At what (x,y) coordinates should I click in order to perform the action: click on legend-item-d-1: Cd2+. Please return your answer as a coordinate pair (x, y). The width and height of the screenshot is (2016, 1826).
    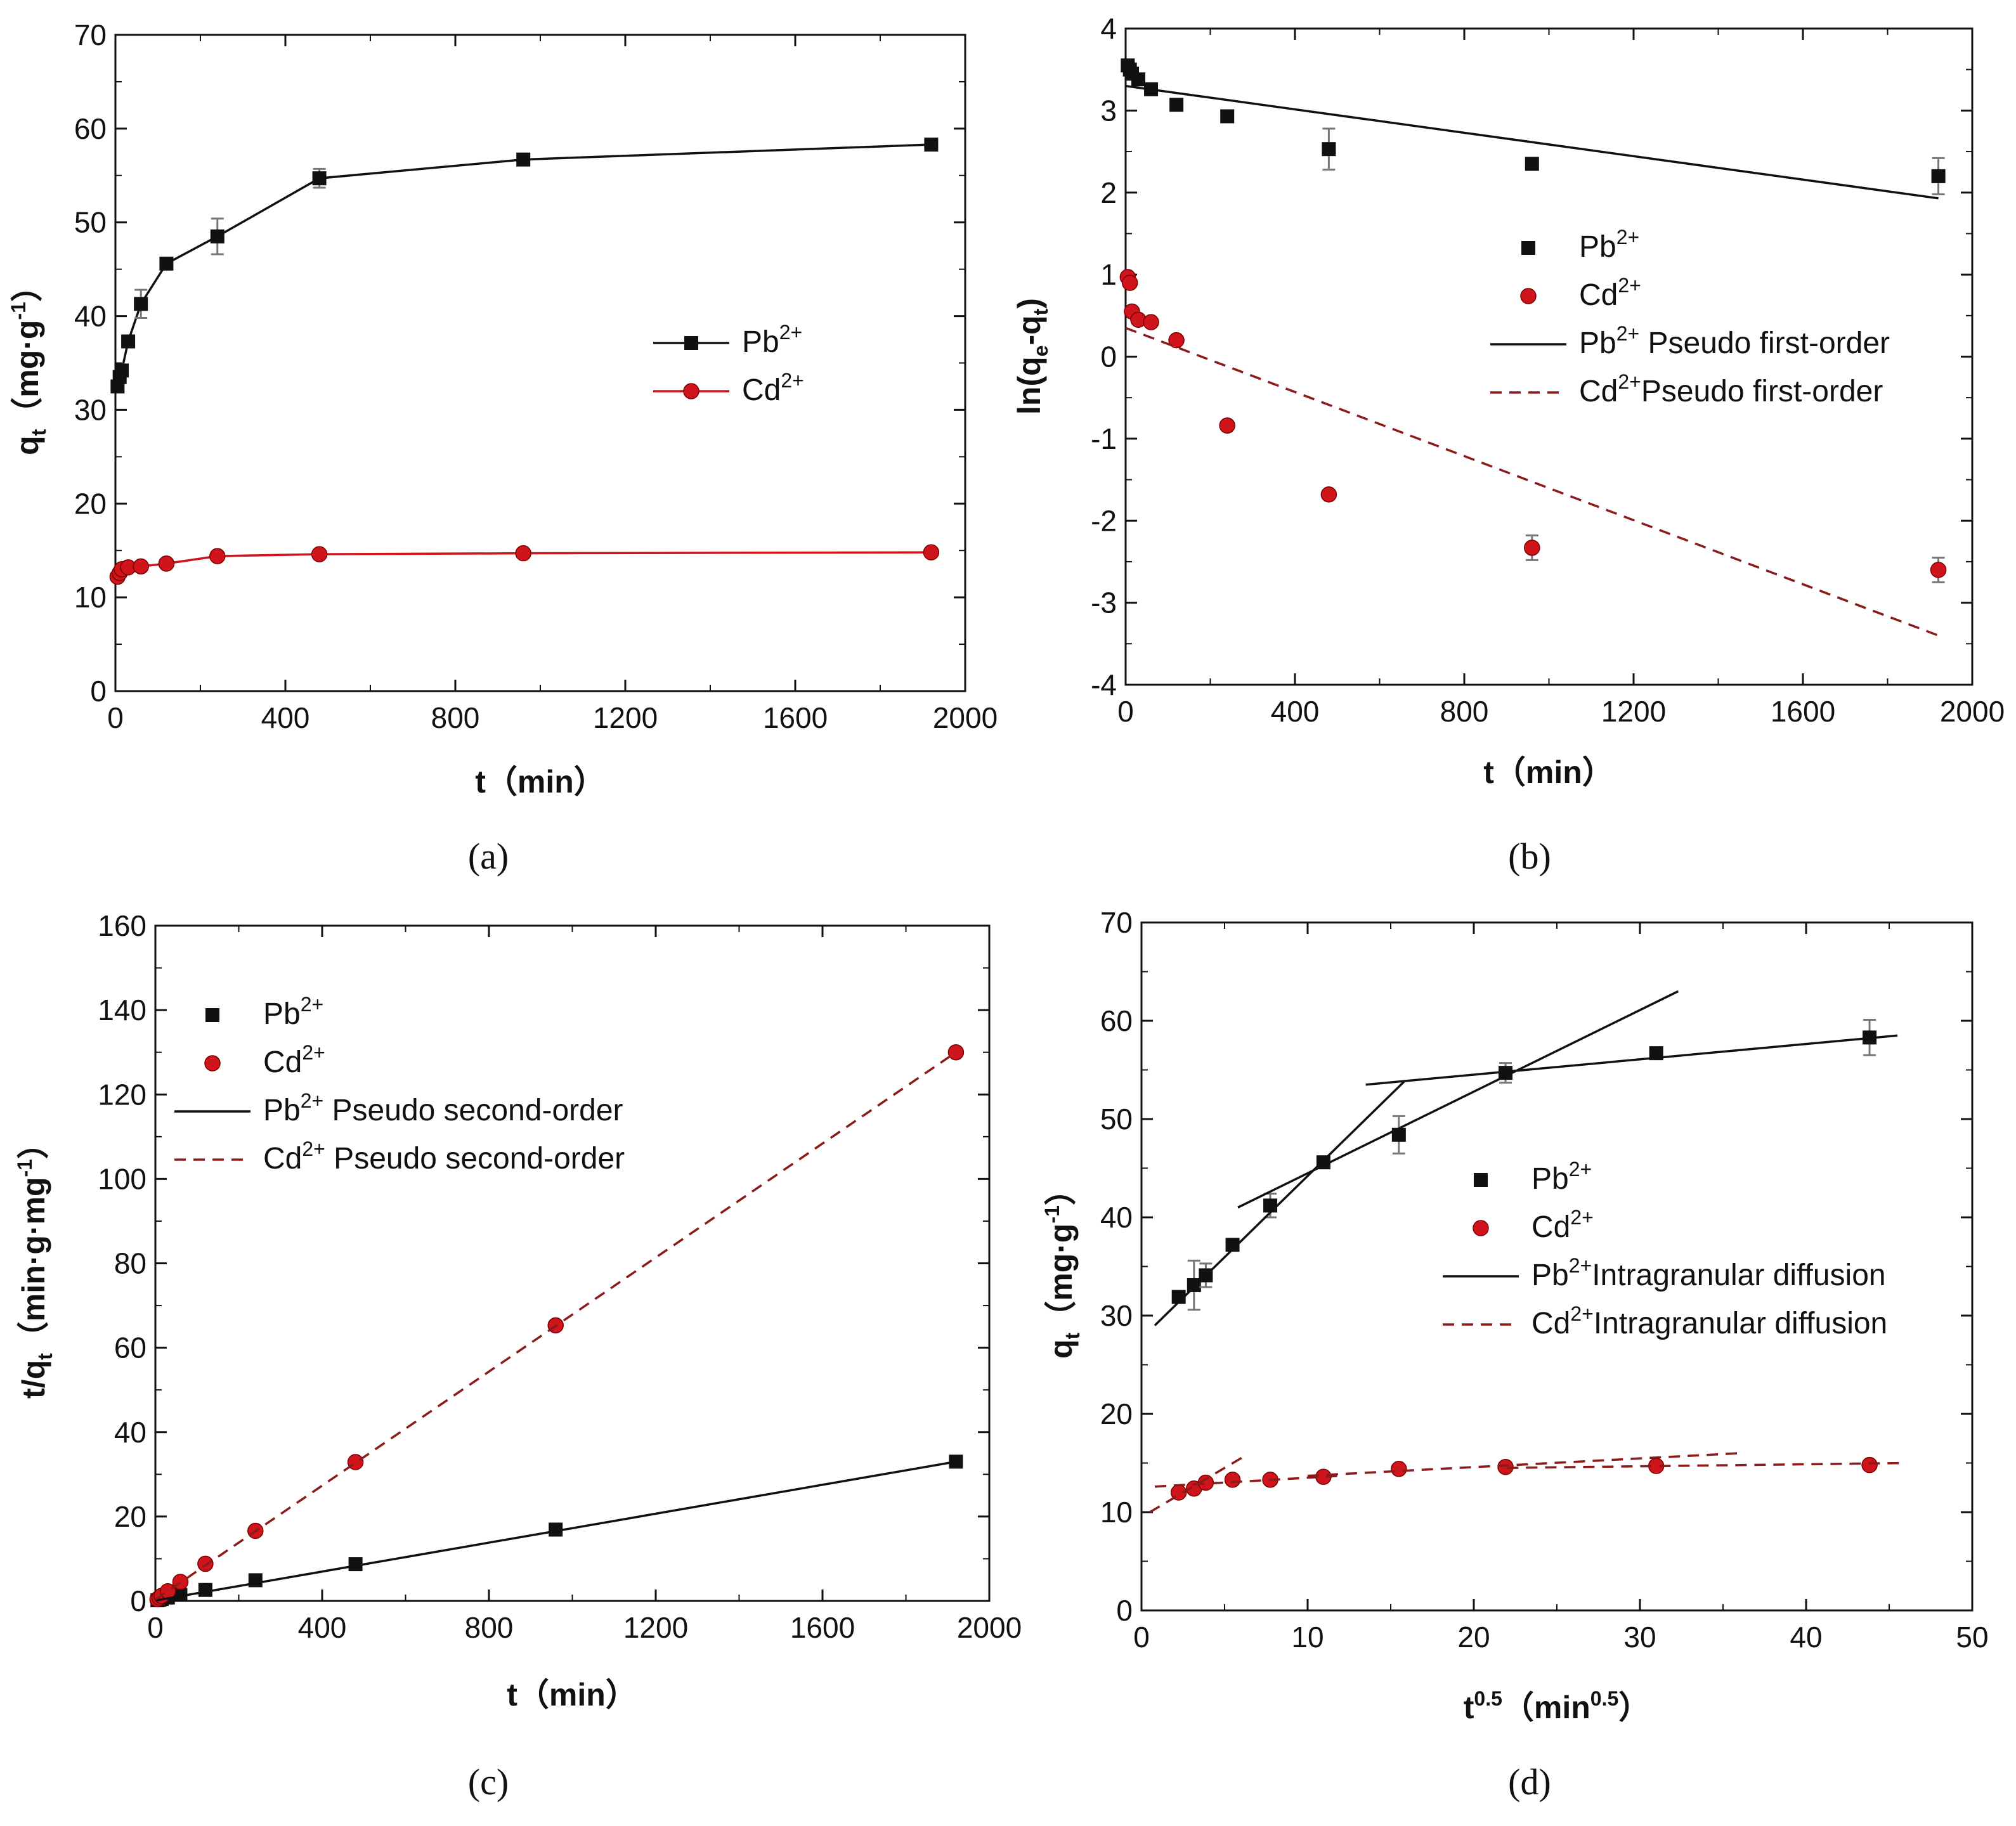
    Looking at the image, I should click on (1534, 1225).